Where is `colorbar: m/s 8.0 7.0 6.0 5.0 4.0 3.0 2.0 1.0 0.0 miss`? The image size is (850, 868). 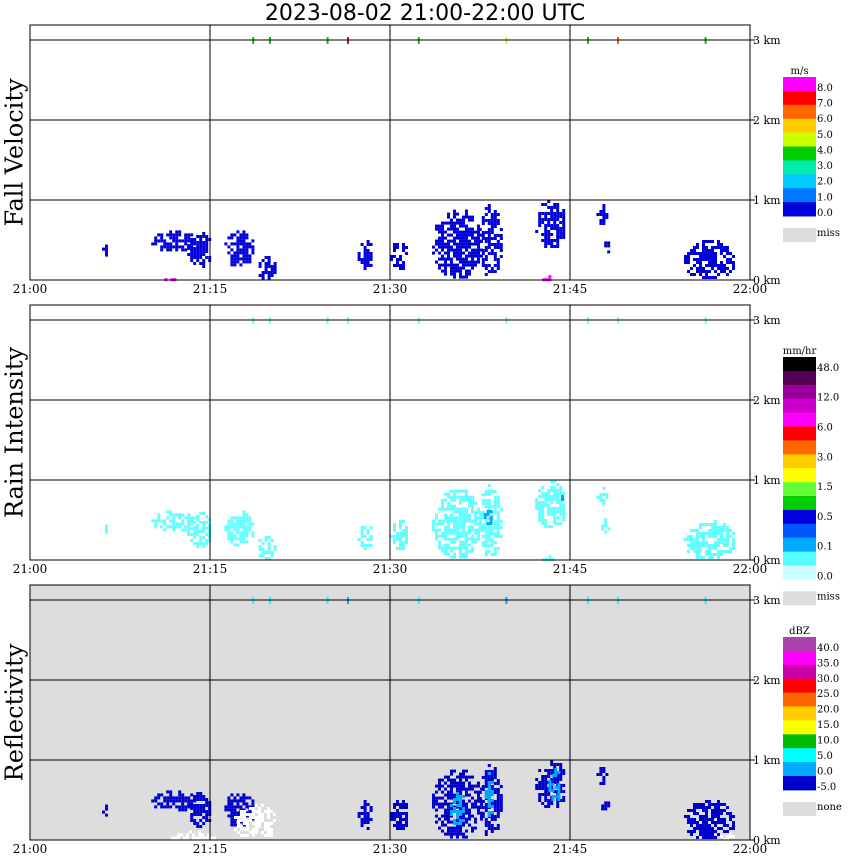 colorbar: m/s 8.0 7.0 6.0 5.0 4.0 3.0 2.0 1.0 0.0 miss is located at coordinates (811, 154).